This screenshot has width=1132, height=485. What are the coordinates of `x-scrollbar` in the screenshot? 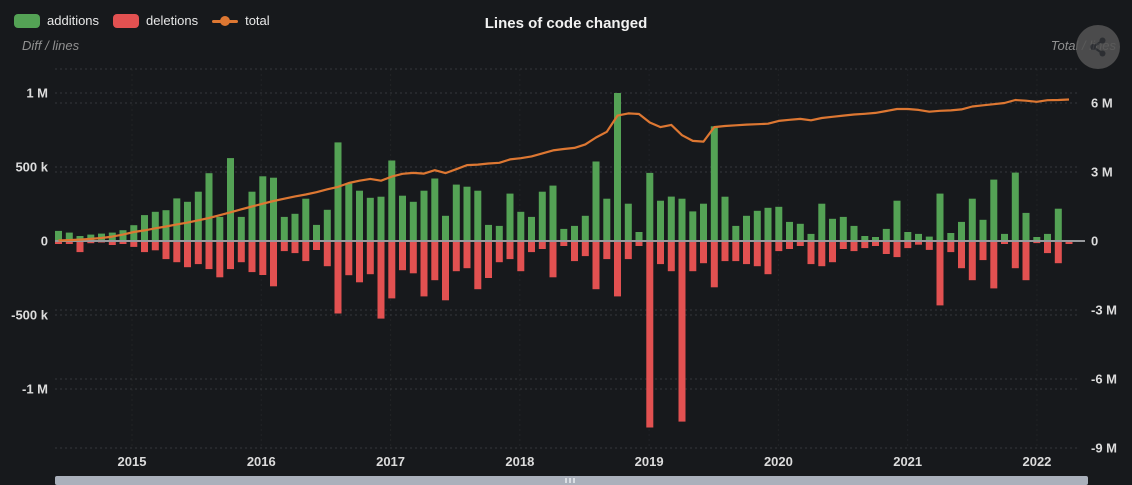 It's located at (571, 480).